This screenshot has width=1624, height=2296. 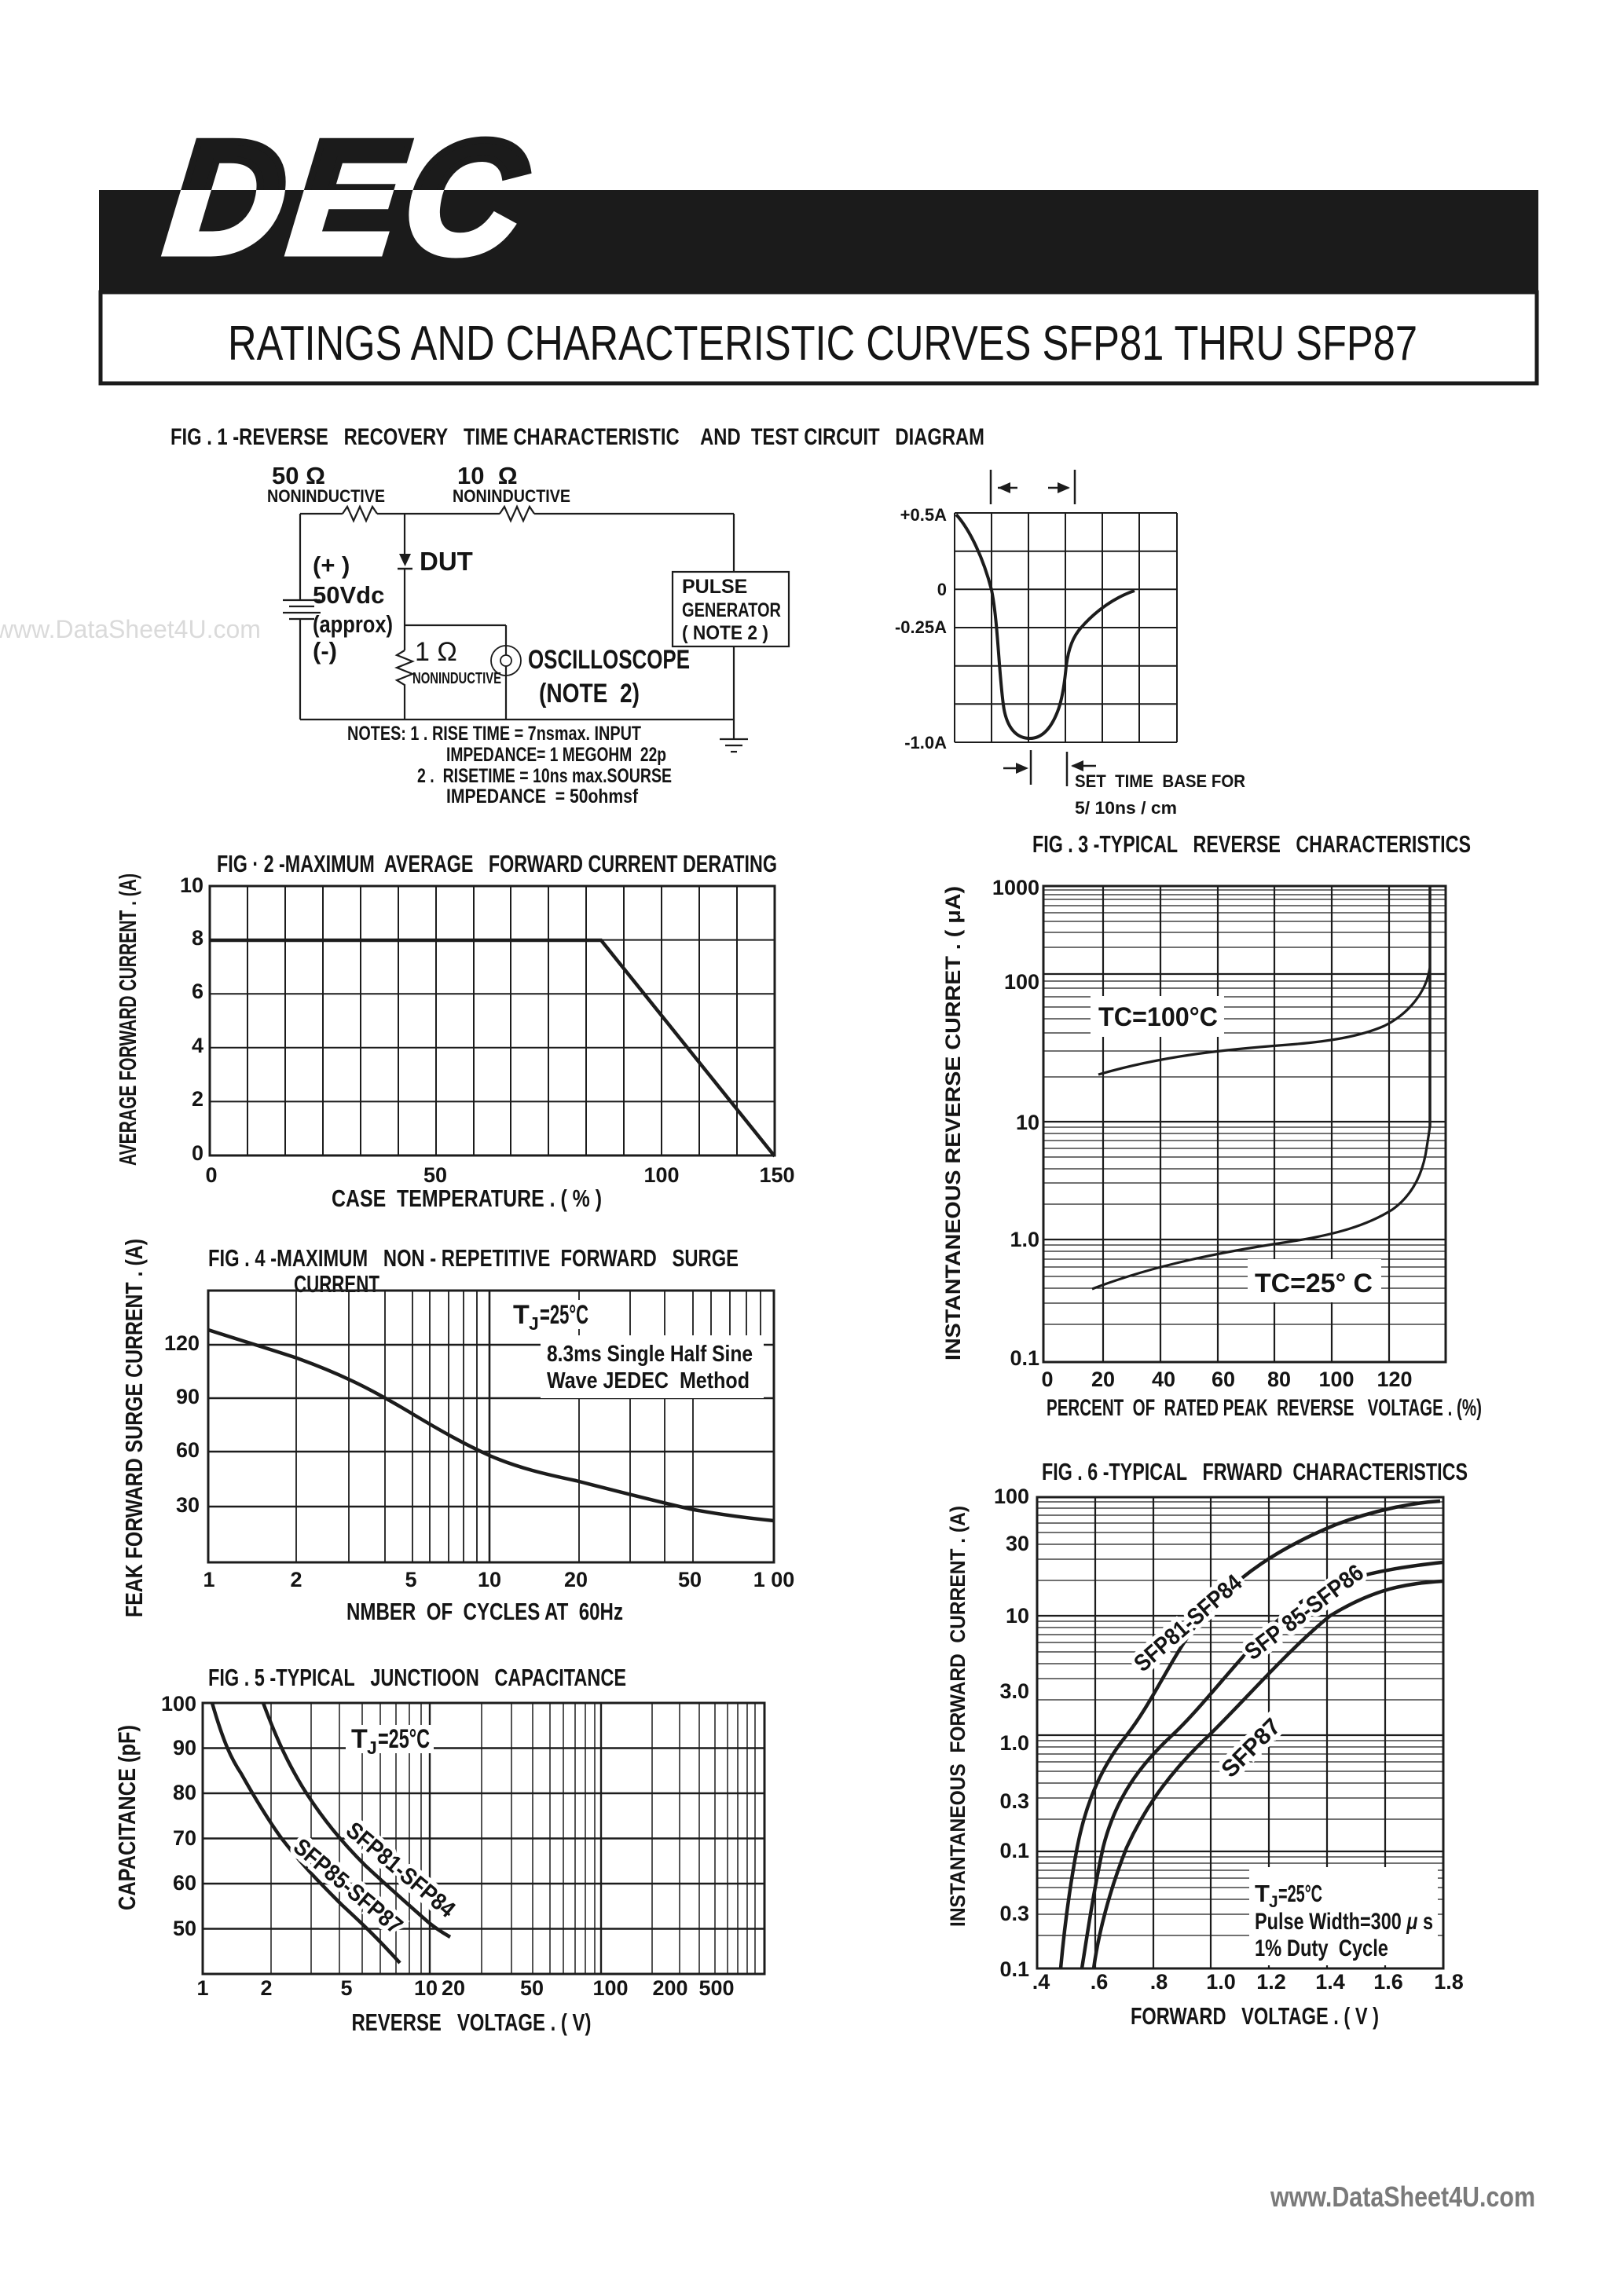 I want to click on svg-text: 1 00, so click(x=774, y=1579).